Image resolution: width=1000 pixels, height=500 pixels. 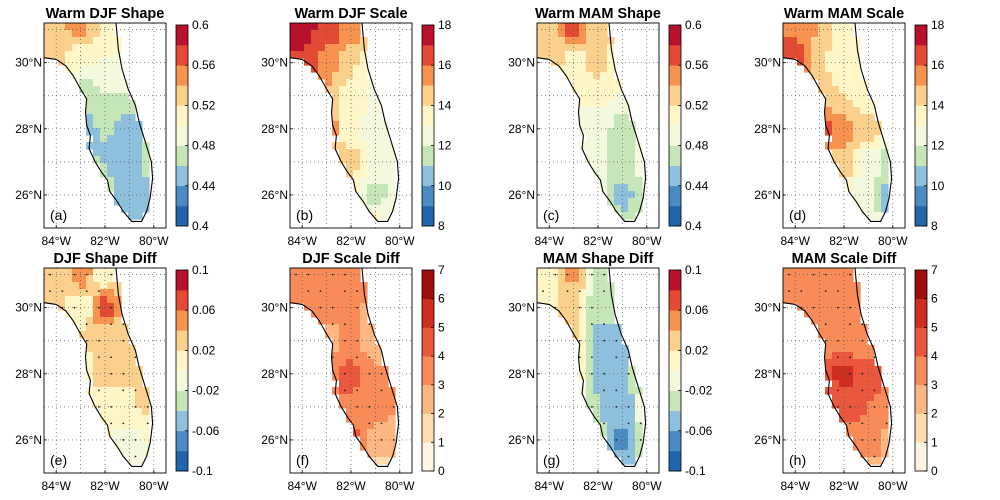 What do you see at coordinates (844, 241) in the screenshot?
I see `x-tick-label: 82°W` at bounding box center [844, 241].